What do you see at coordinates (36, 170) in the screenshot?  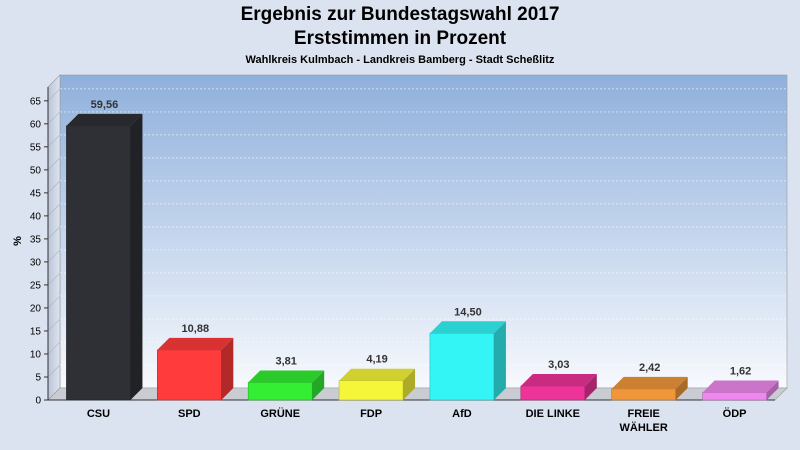 I see `y-tick-label: 50` at bounding box center [36, 170].